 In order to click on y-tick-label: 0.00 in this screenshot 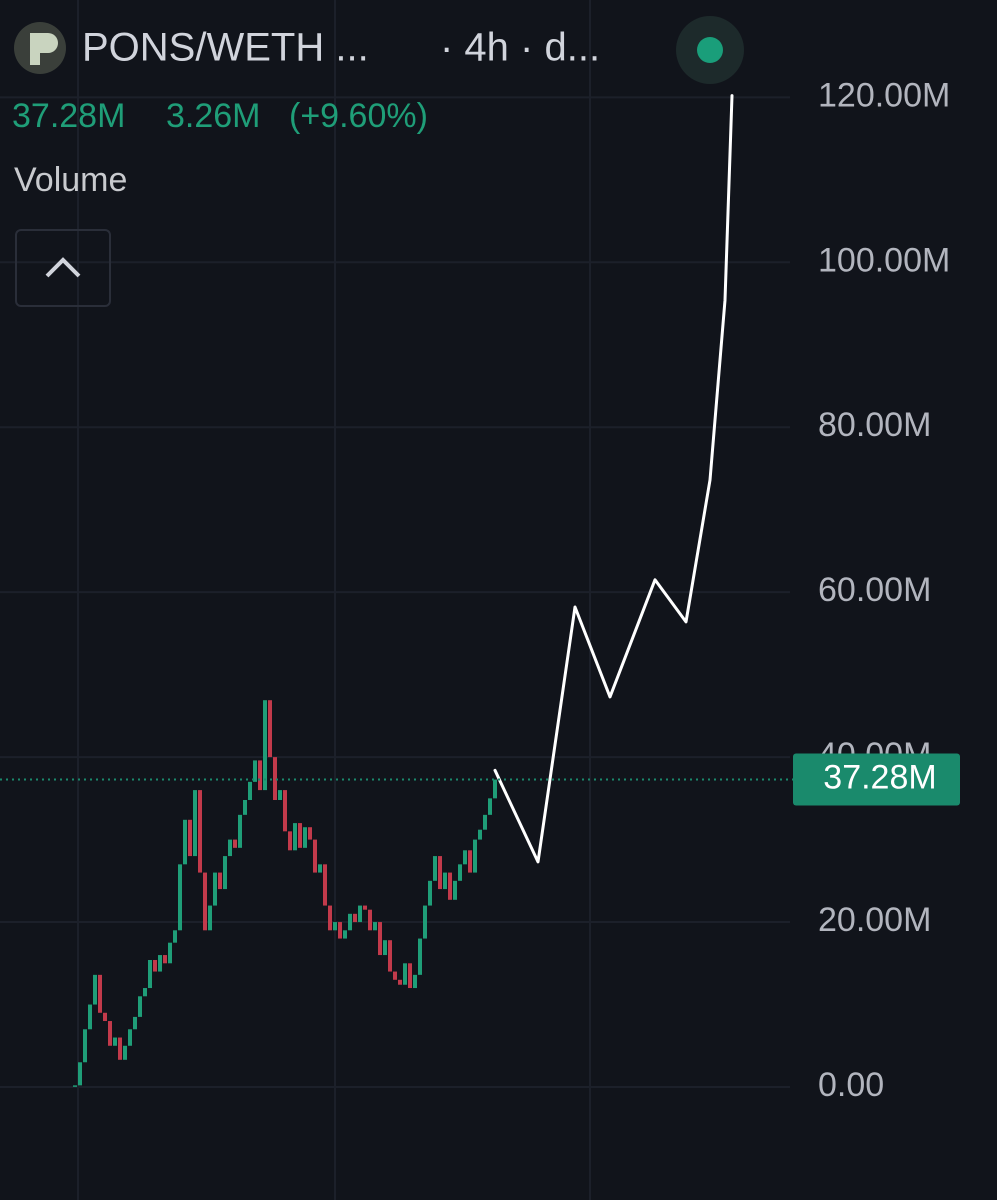, I will do `click(851, 1085)`.